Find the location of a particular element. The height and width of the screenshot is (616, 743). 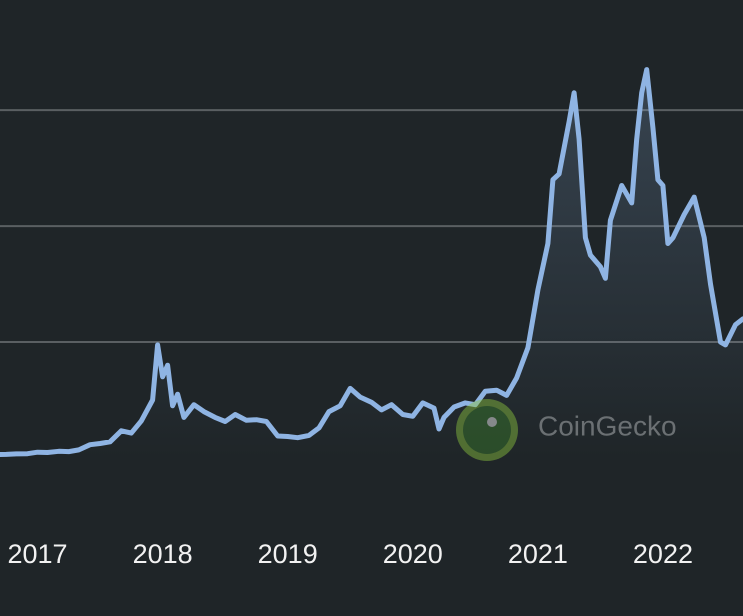

x-tick-label: 2019 is located at coordinates (288, 554).